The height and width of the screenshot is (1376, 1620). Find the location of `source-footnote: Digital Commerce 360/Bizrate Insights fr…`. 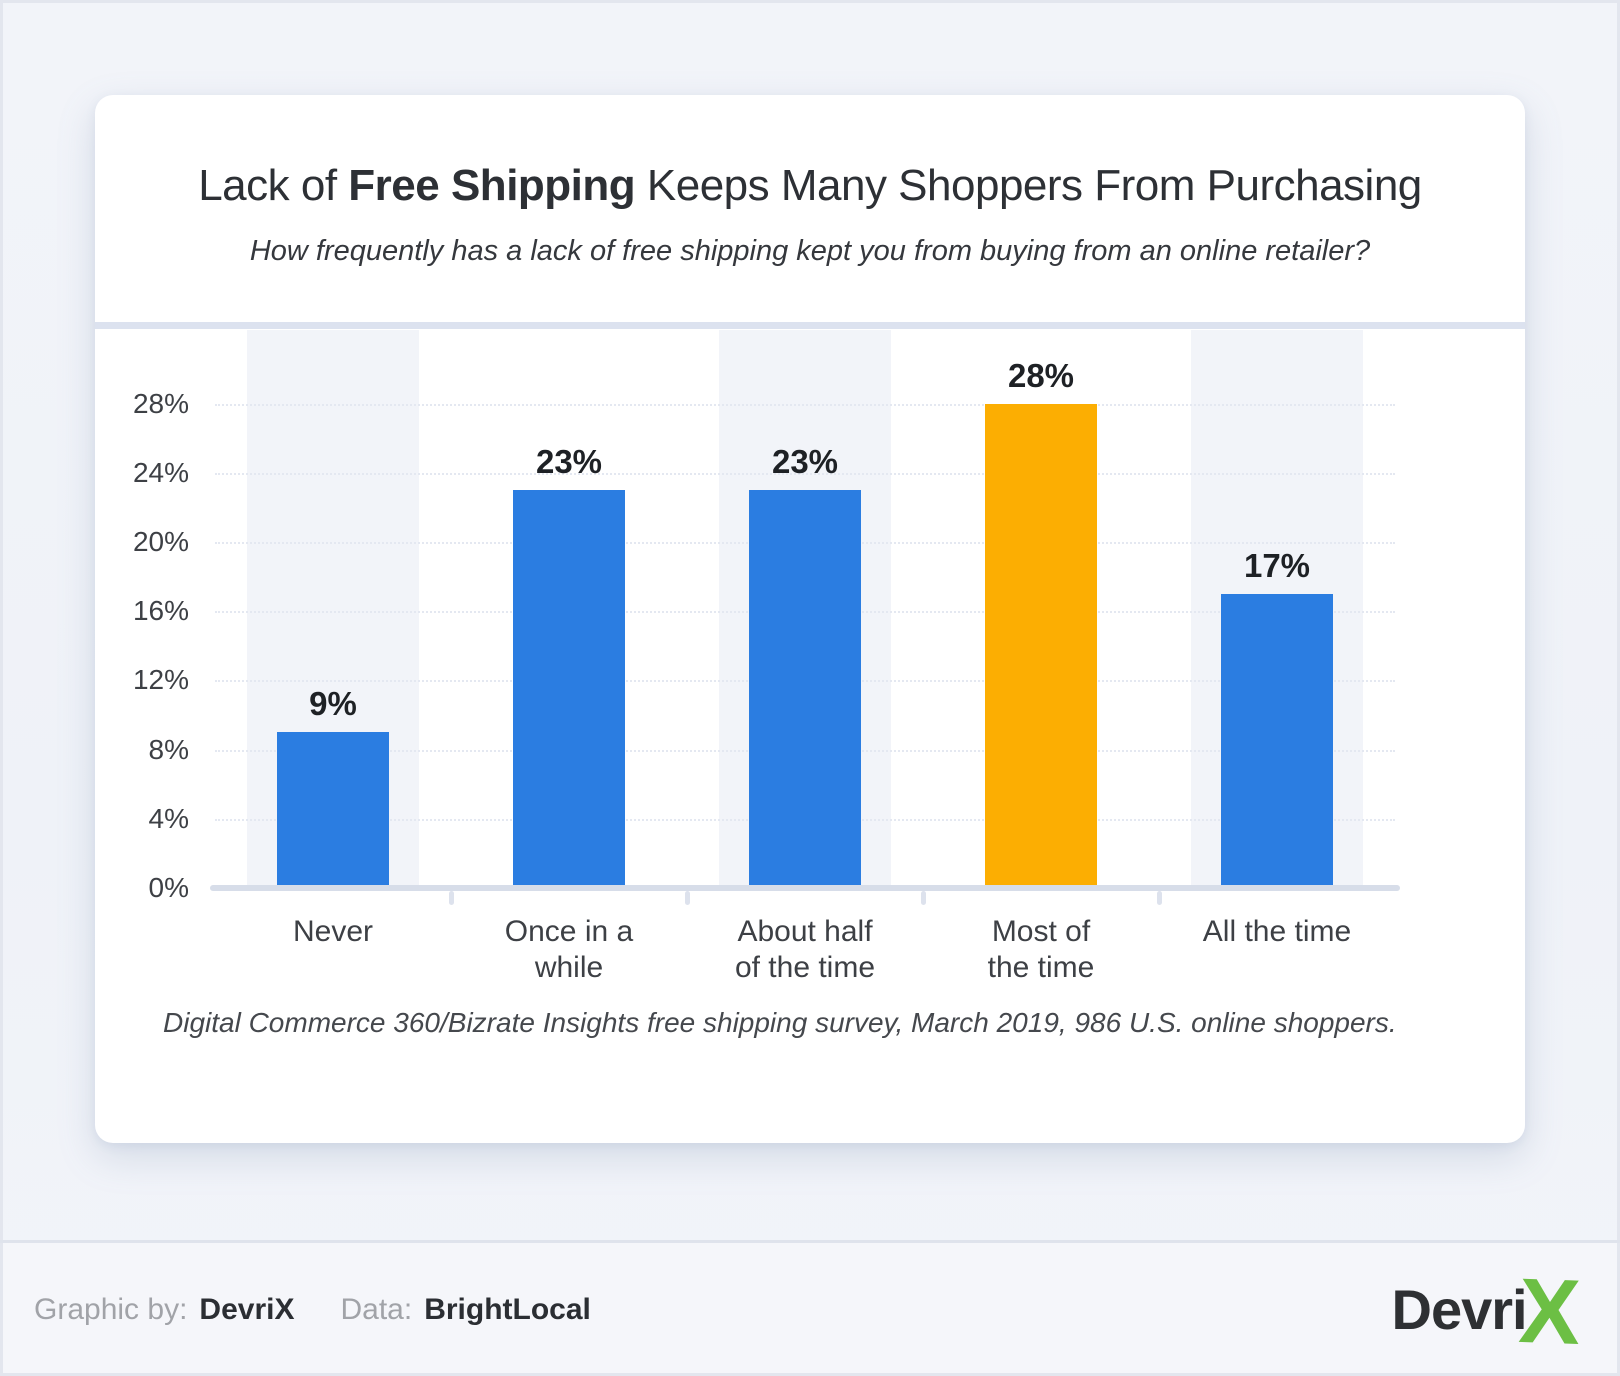

source-footnote: Digital Commerce 360/Bizrate Insights fr… is located at coordinates (780, 1022).